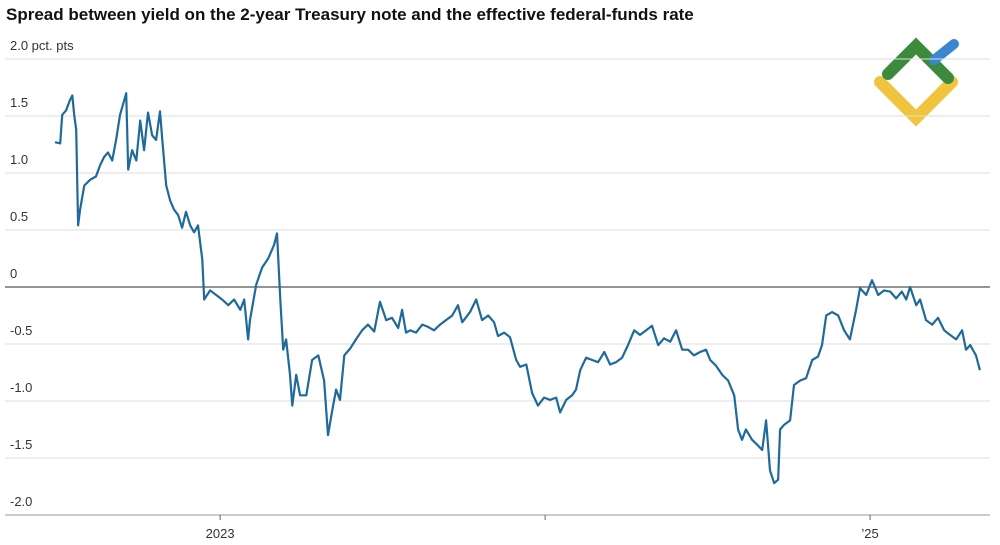 Image resolution: width=1000 pixels, height=545 pixels. I want to click on y-tick-label: 1.0, so click(19, 159).